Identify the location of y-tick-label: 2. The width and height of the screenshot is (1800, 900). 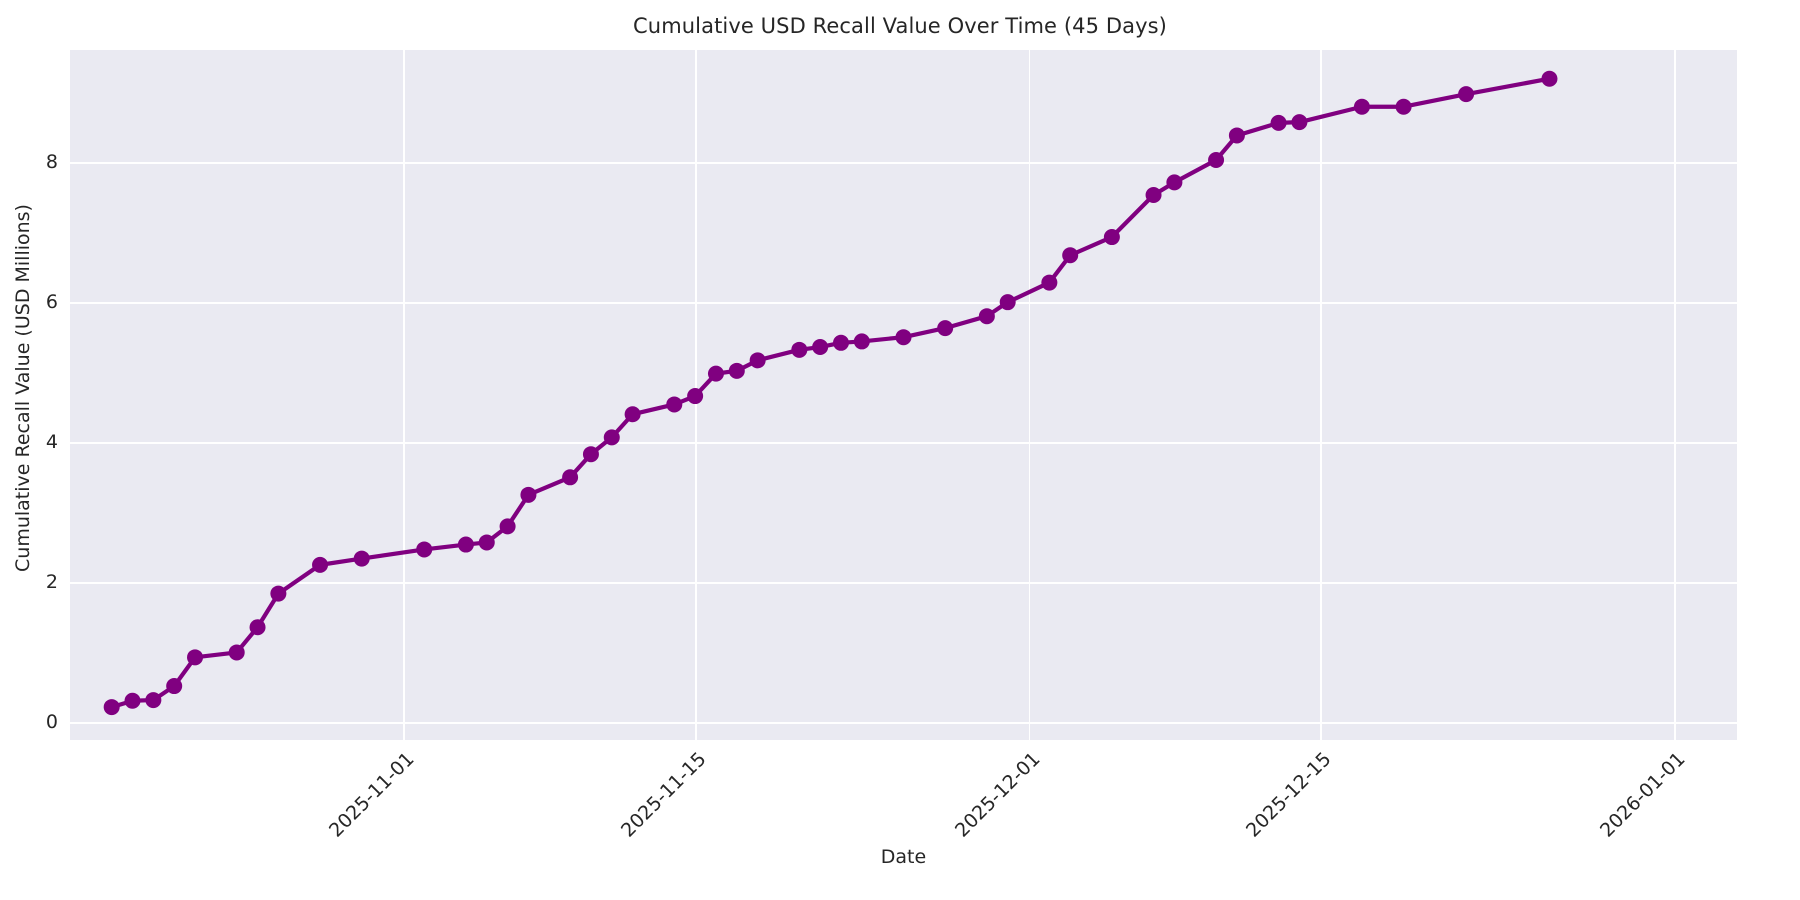
(51, 582).